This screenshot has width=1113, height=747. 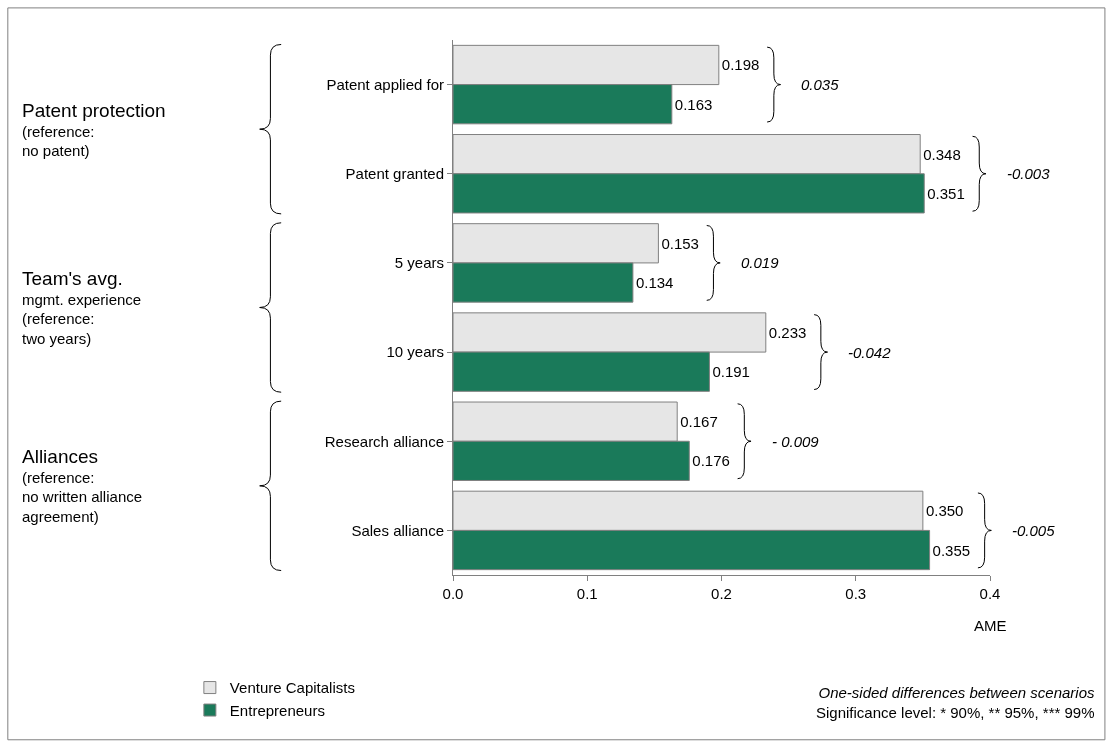 I want to click on y-tick-label: Patent granted, so click(x=394, y=173).